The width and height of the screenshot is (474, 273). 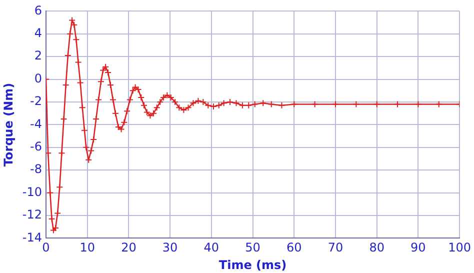 What do you see at coordinates (170, 247) in the screenshot?
I see `x-tick-label: 30` at bounding box center [170, 247].